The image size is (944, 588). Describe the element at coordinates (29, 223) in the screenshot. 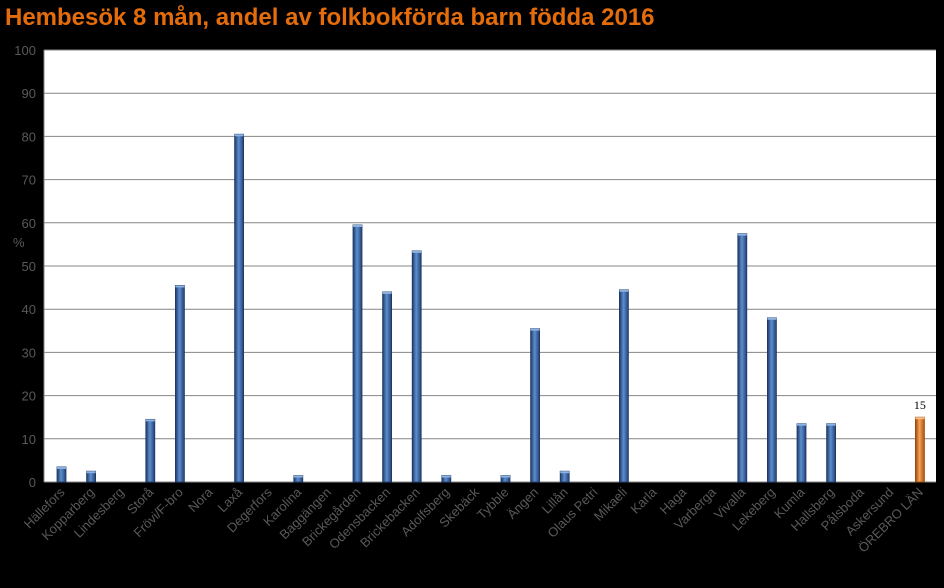

I see `y-tick-label: 60` at that location.